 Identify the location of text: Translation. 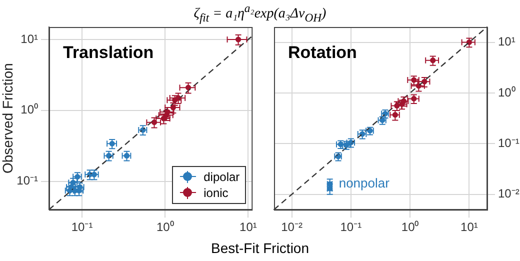
(108, 53).